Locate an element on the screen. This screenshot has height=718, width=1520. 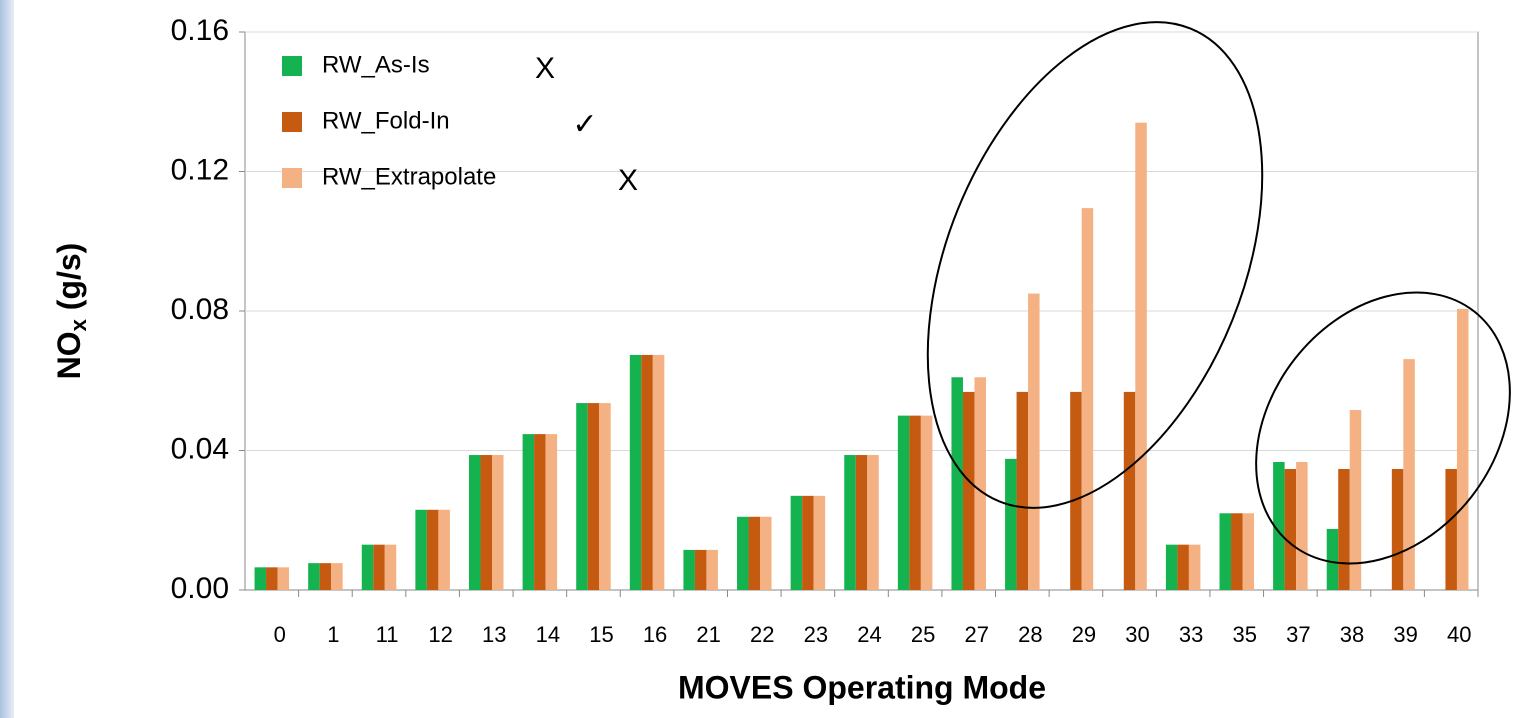
x-axis-title: MOVES Operating Mode is located at coordinates (862, 687).